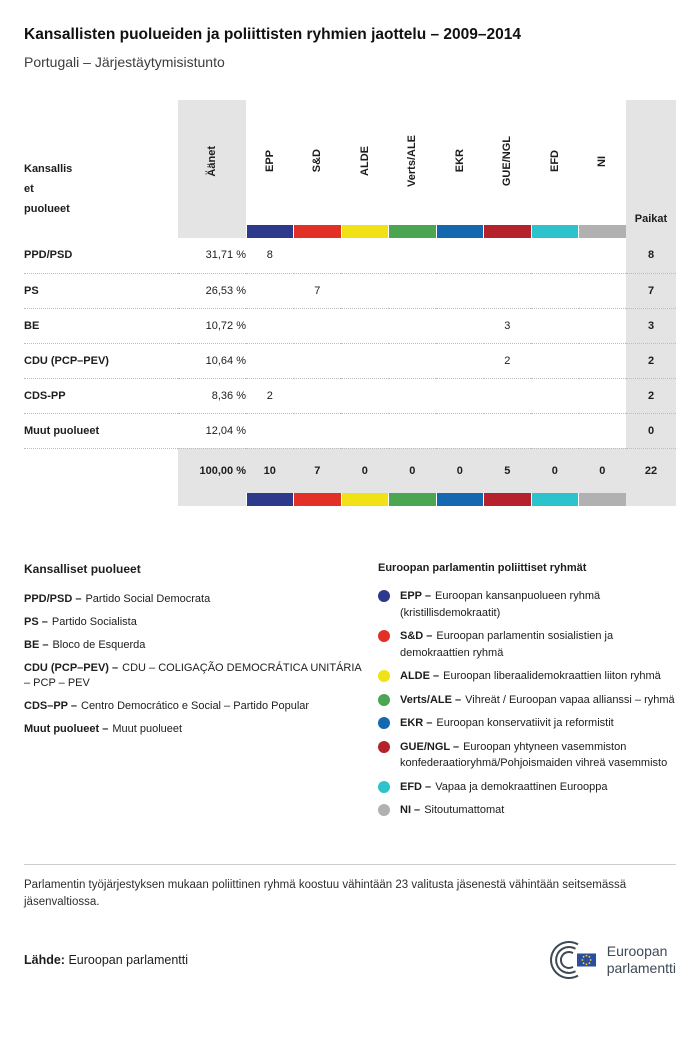  I want to click on ep-logo: Euroopan parlamentti, so click(605, 960).